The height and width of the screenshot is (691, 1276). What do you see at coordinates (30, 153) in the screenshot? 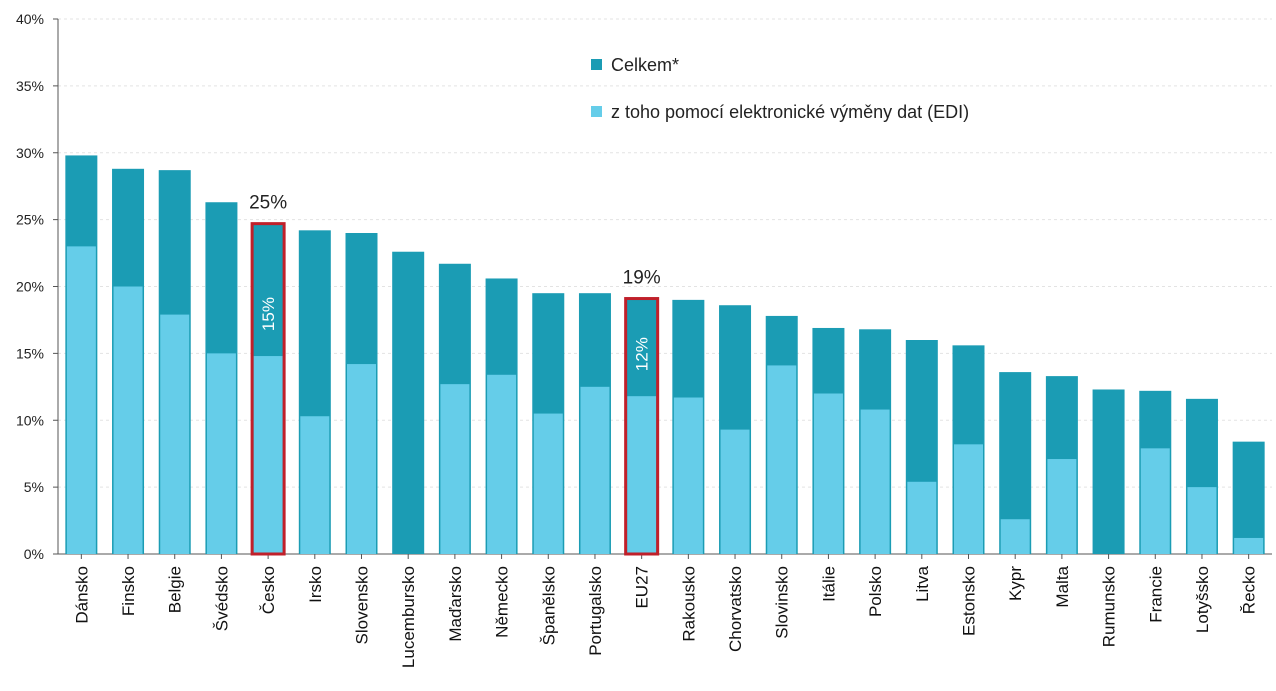
I see `y-tick-label: 30%` at bounding box center [30, 153].